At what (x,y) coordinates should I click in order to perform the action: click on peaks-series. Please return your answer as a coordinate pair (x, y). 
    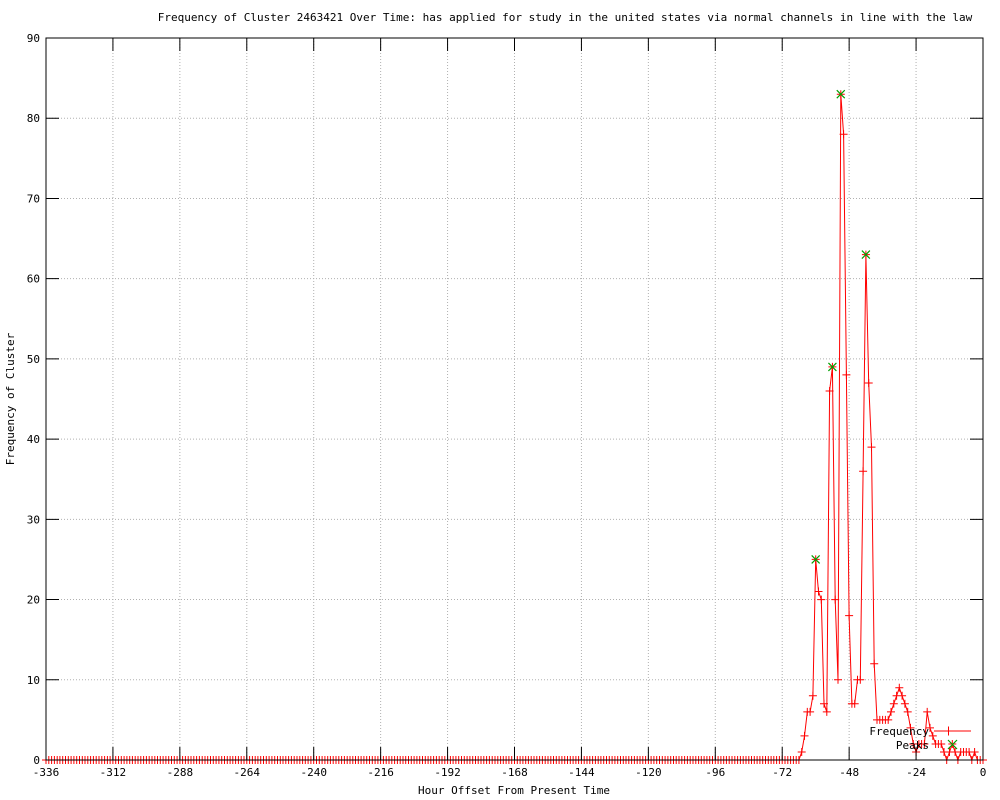
    Looking at the image, I should click on (841, 326).